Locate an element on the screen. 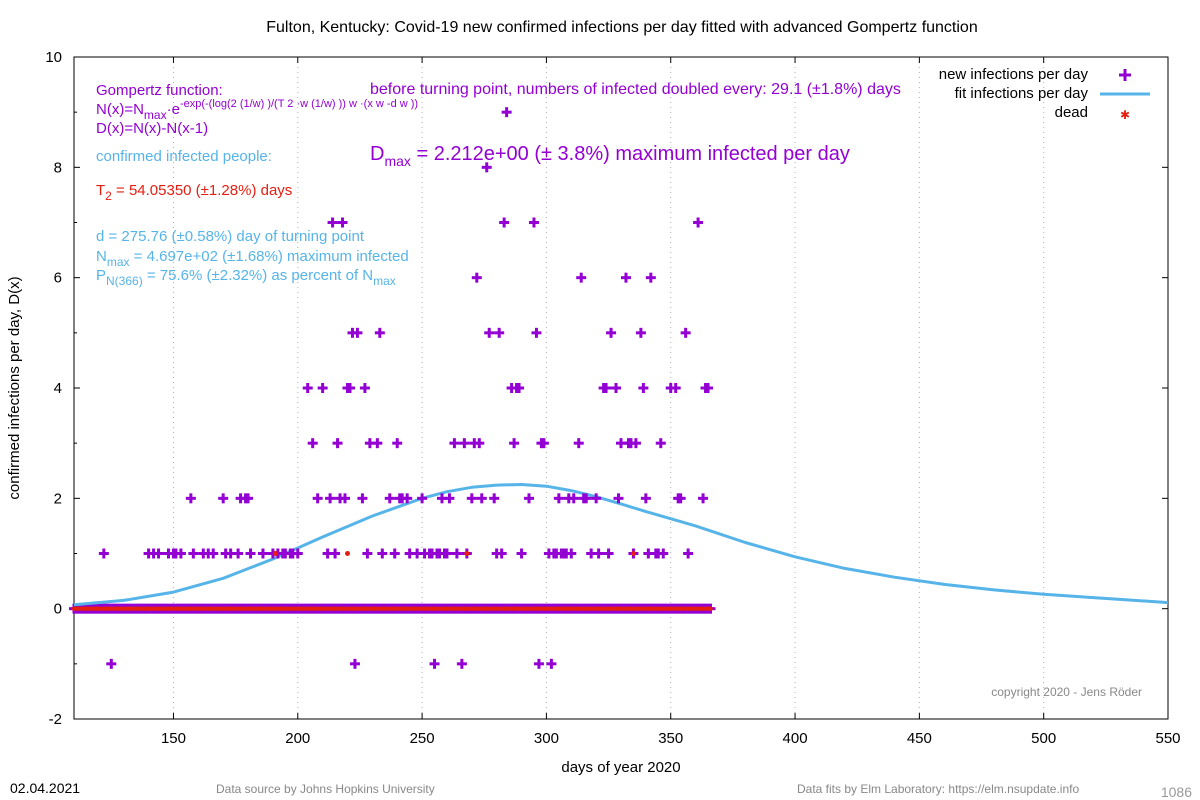 The image size is (1200, 800). confirmed-label: confirmed infected people: is located at coordinates (184, 156).